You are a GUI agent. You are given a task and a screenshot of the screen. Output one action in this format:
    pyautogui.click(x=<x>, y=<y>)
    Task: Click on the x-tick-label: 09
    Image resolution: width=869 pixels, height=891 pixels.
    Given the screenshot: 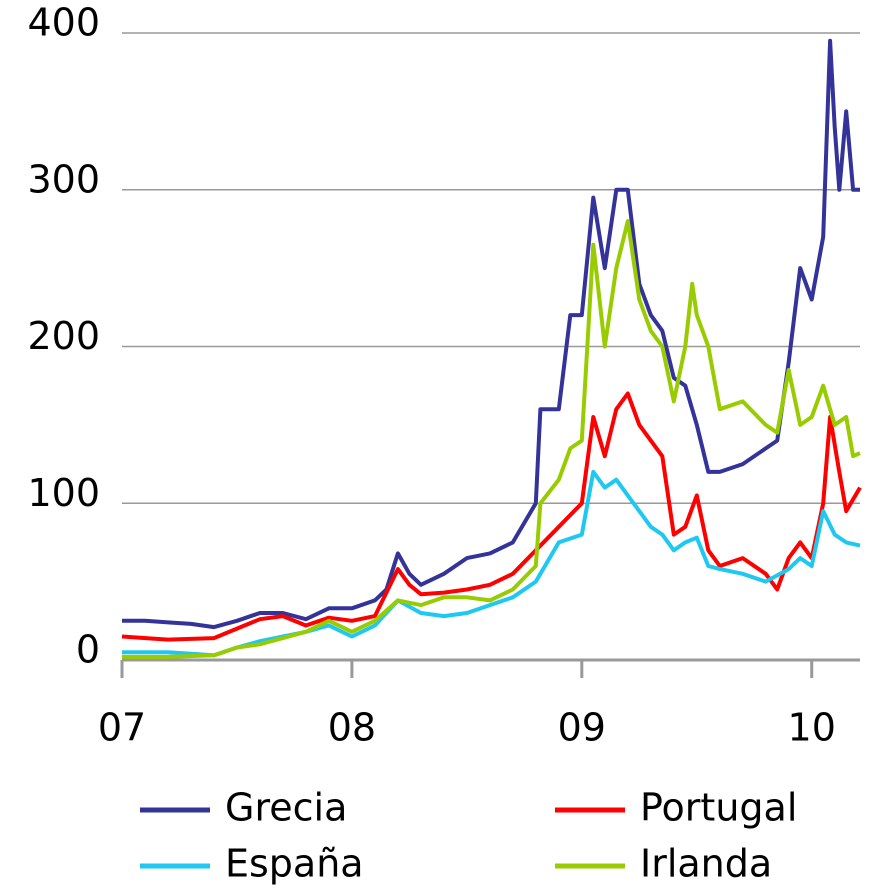 What is the action you would take?
    pyautogui.click(x=582, y=728)
    